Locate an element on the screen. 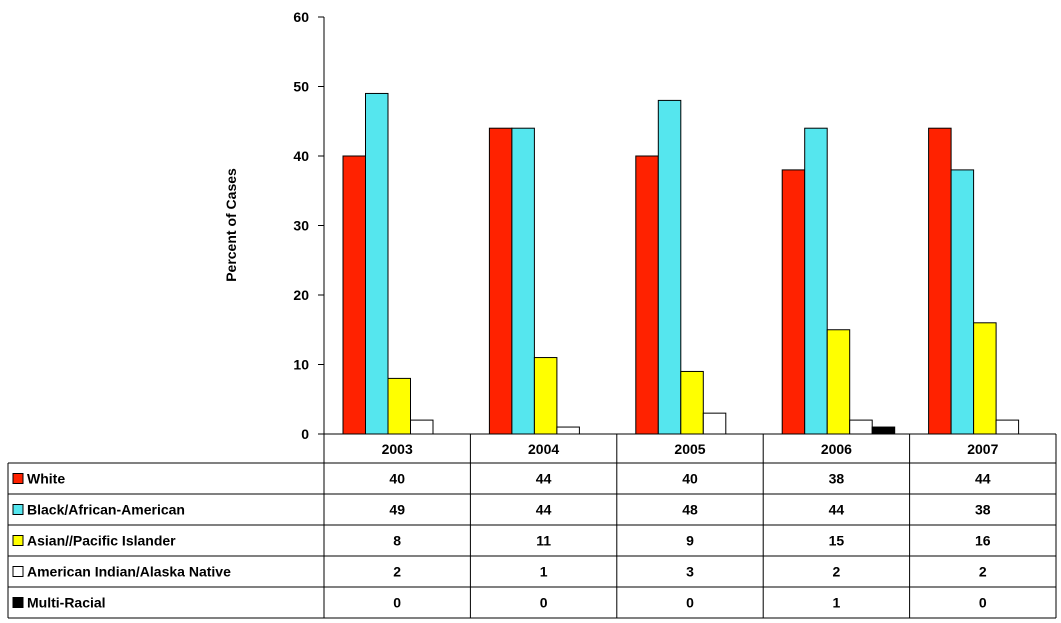 The height and width of the screenshot is (623, 1061). legend-label: Asian//Pacific Islander is located at coordinates (101, 541).